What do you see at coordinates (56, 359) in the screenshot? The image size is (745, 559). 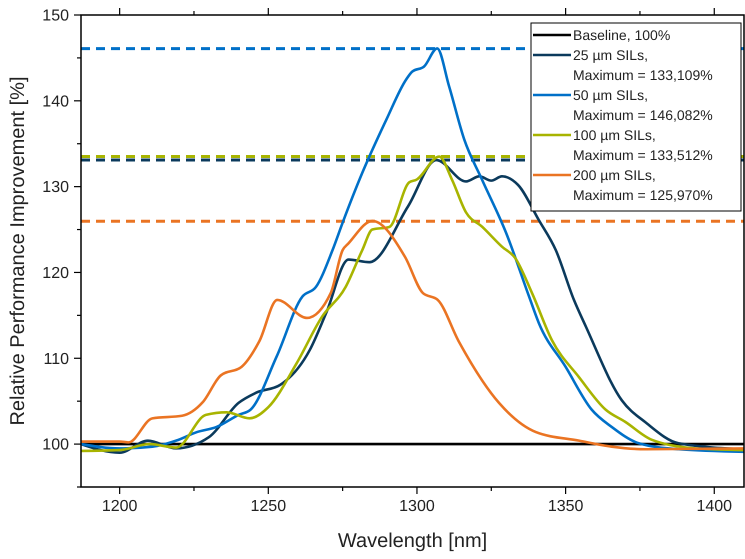 I see `y-tick-label: 110` at bounding box center [56, 359].